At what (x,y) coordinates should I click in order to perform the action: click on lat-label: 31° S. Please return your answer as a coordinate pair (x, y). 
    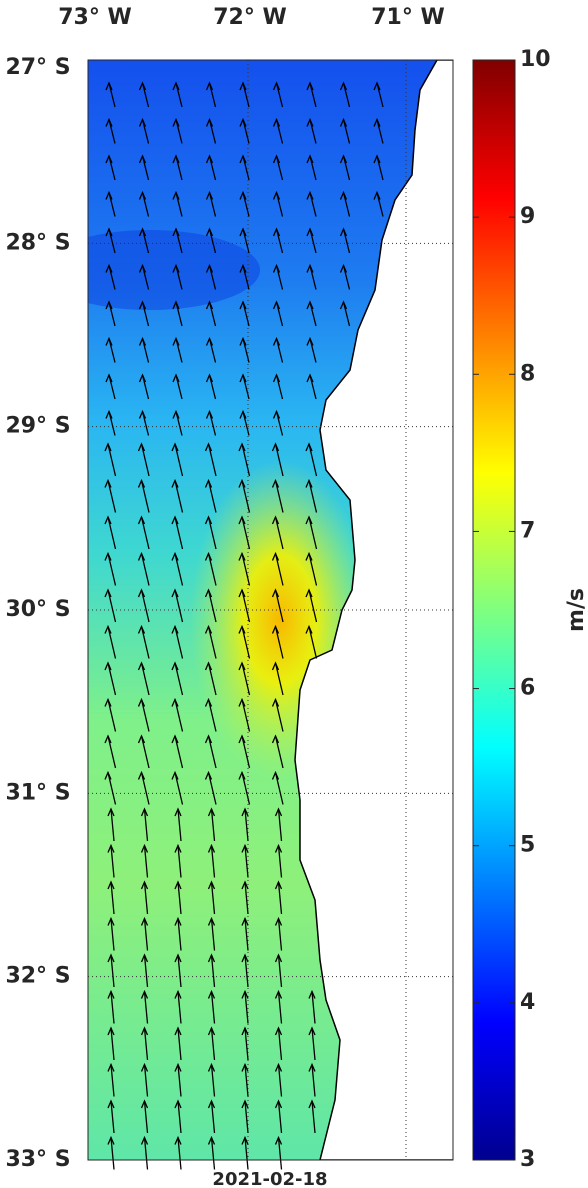
    Looking at the image, I should click on (37, 792).